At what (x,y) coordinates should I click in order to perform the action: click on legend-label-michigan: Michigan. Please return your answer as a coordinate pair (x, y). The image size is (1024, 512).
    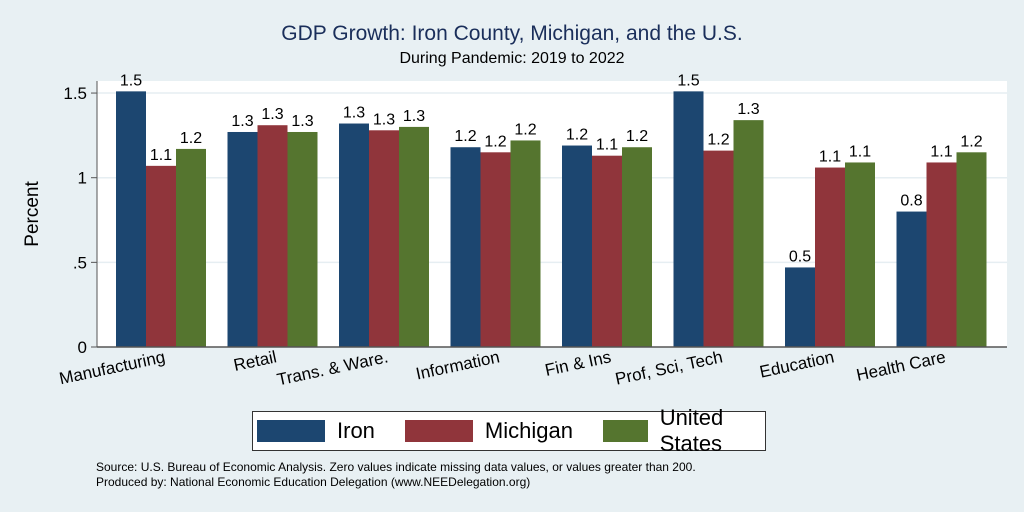
    Looking at the image, I should click on (528, 430).